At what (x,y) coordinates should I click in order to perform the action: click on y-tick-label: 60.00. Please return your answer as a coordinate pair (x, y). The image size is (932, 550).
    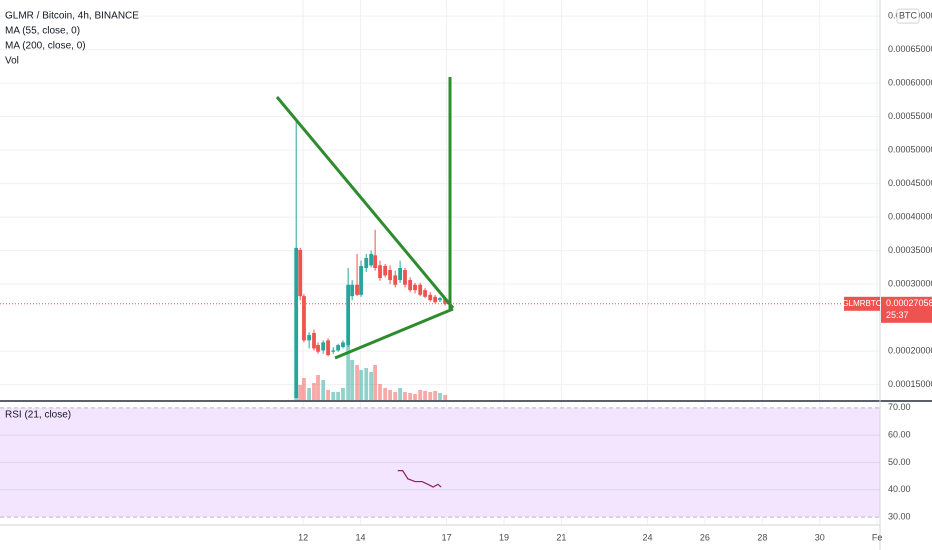
    Looking at the image, I should click on (899, 435).